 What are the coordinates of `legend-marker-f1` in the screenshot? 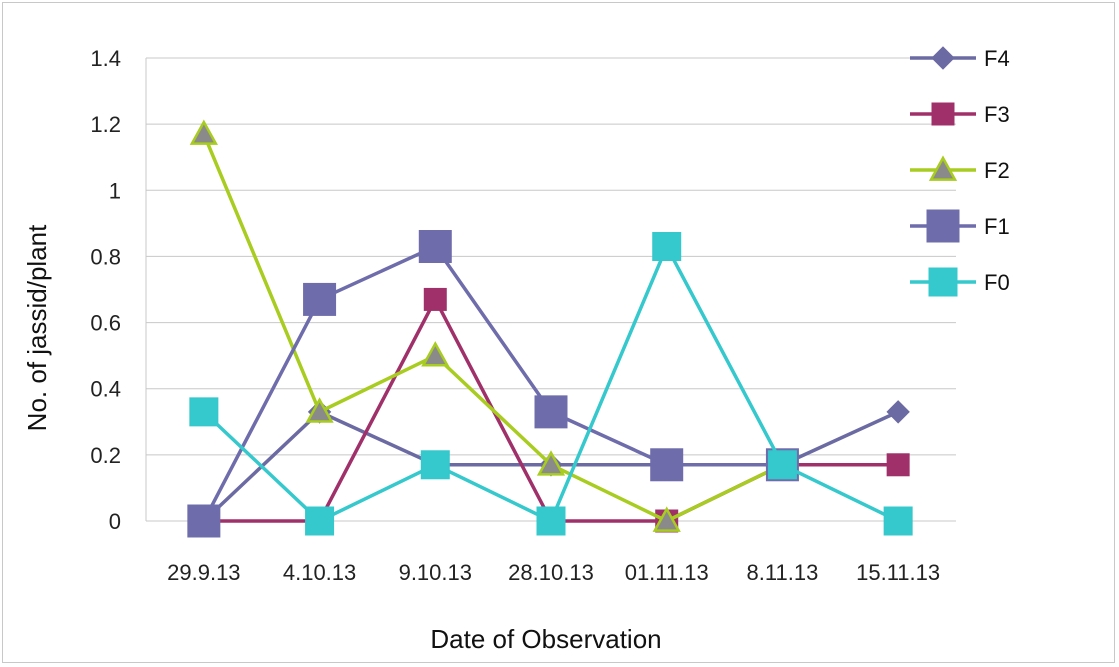 It's located at (943, 226).